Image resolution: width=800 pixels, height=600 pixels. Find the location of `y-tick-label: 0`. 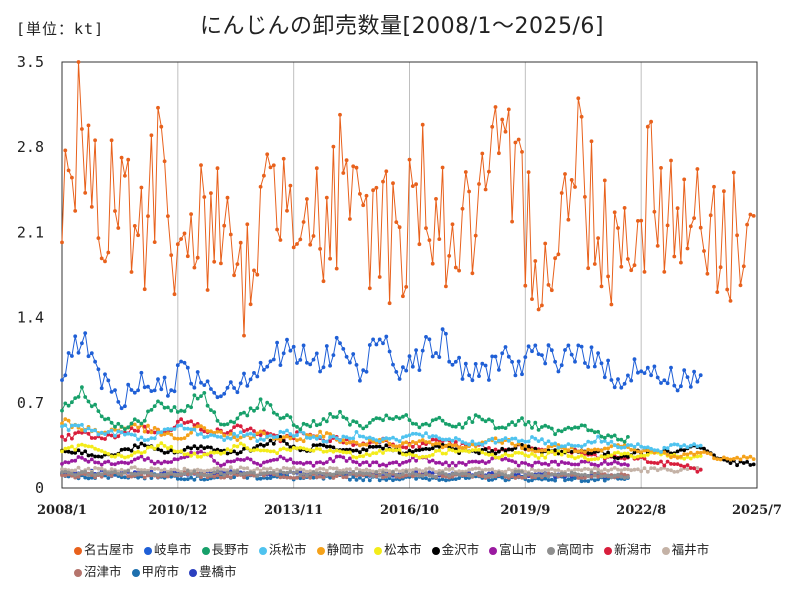

y-tick-label: 0 is located at coordinates (39, 488).